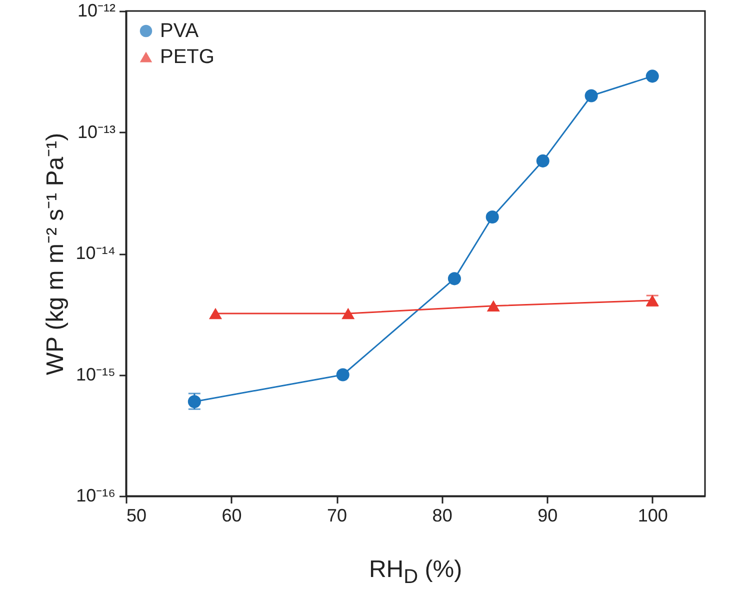  I want to click on x-tick-label: 90, so click(548, 516).